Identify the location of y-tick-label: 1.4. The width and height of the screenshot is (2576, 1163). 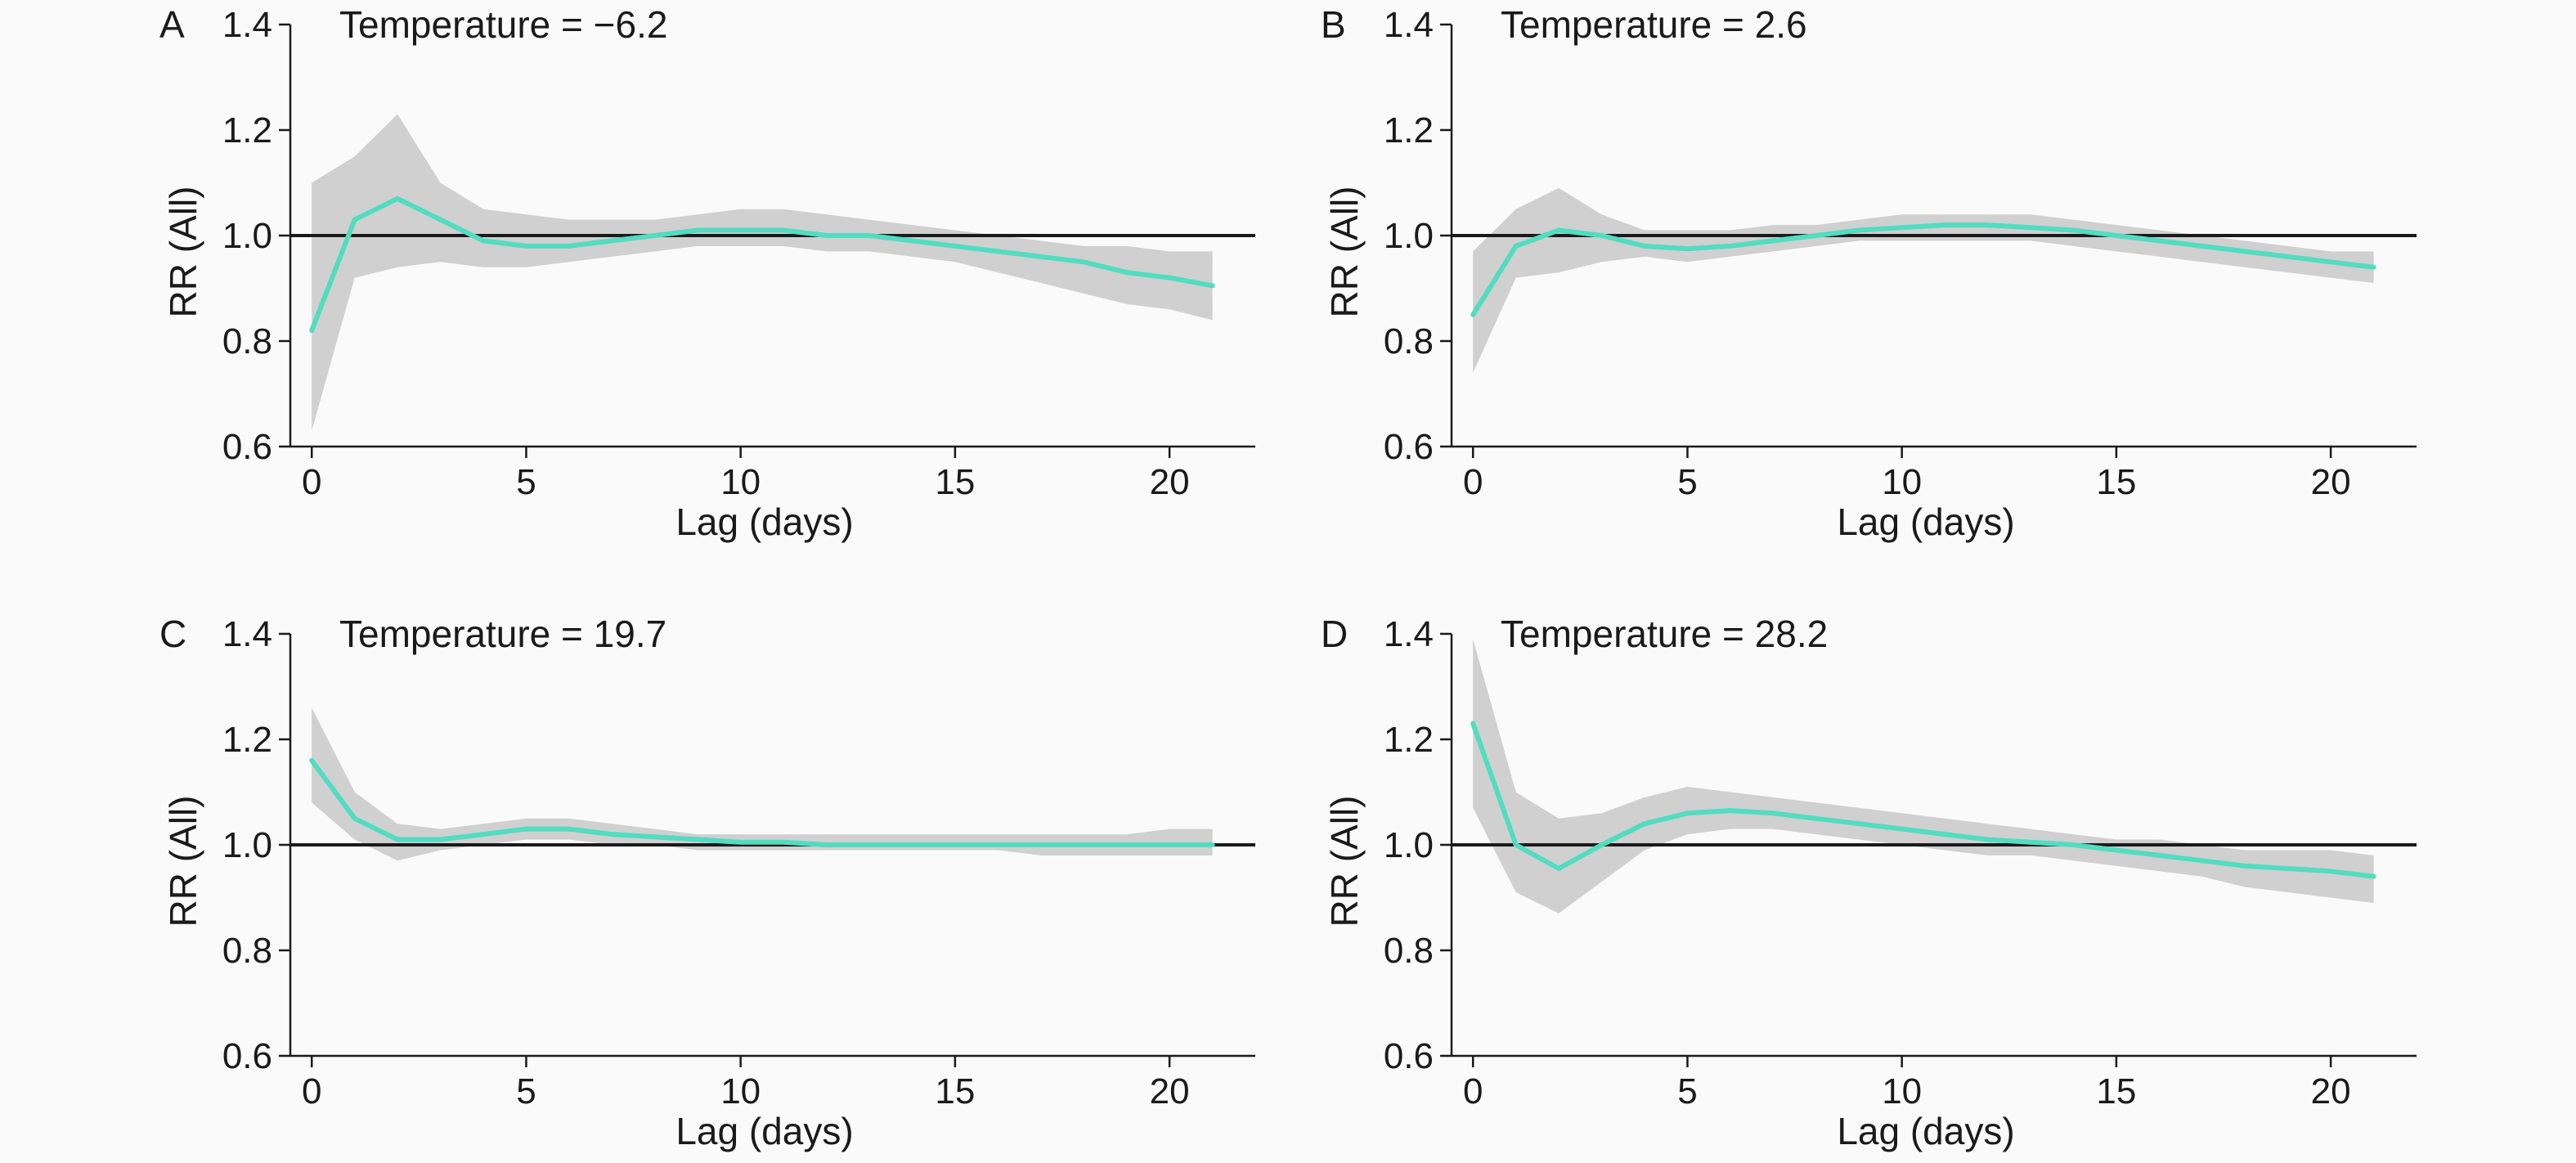
(247, 25).